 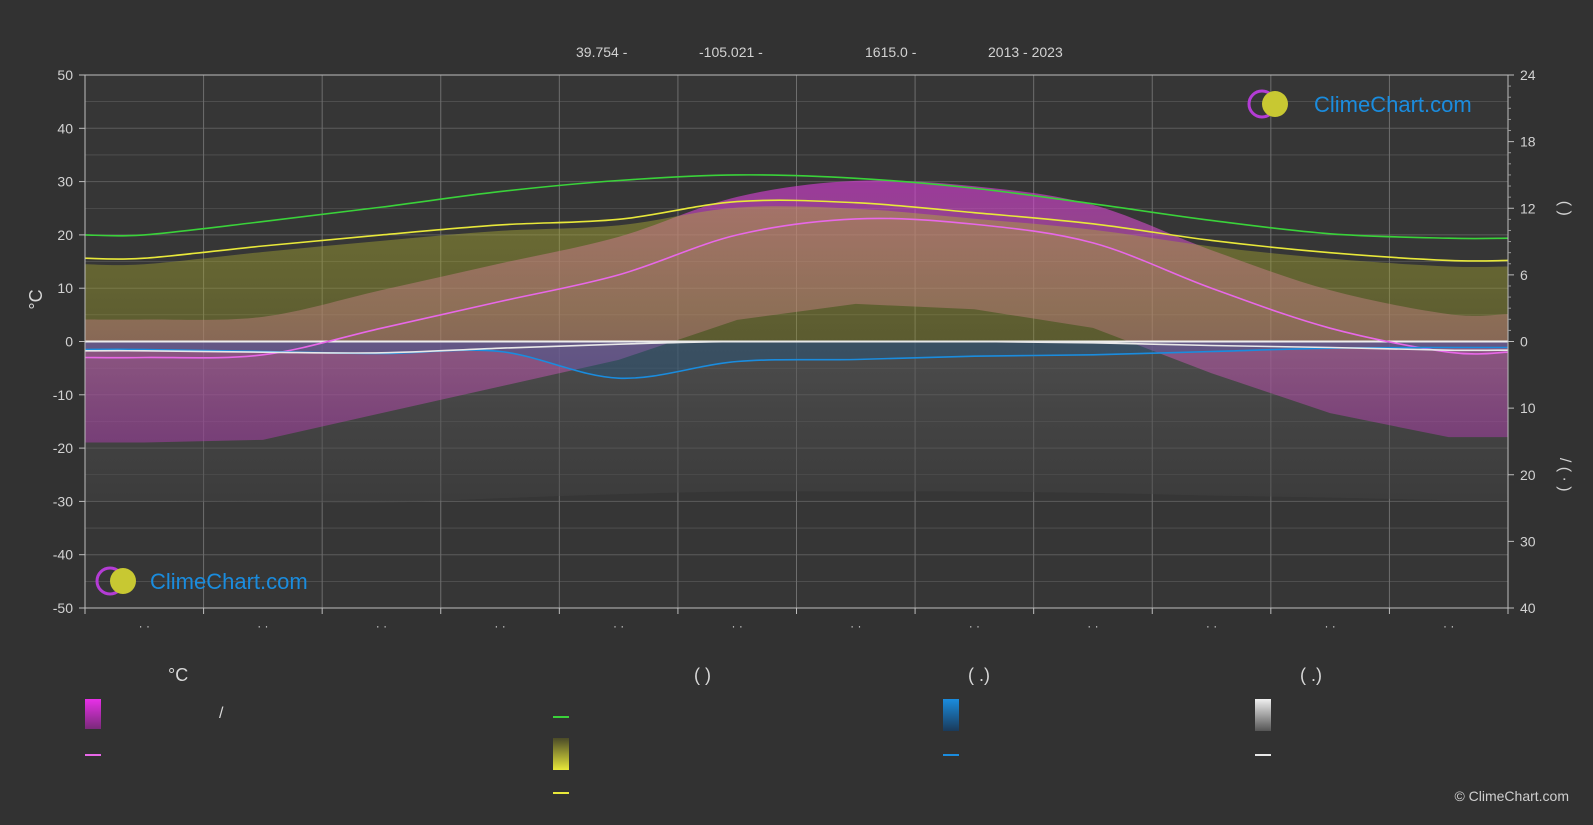 What do you see at coordinates (1528, 408) in the screenshot?
I see `y-right-bottom-tick-label: 10` at bounding box center [1528, 408].